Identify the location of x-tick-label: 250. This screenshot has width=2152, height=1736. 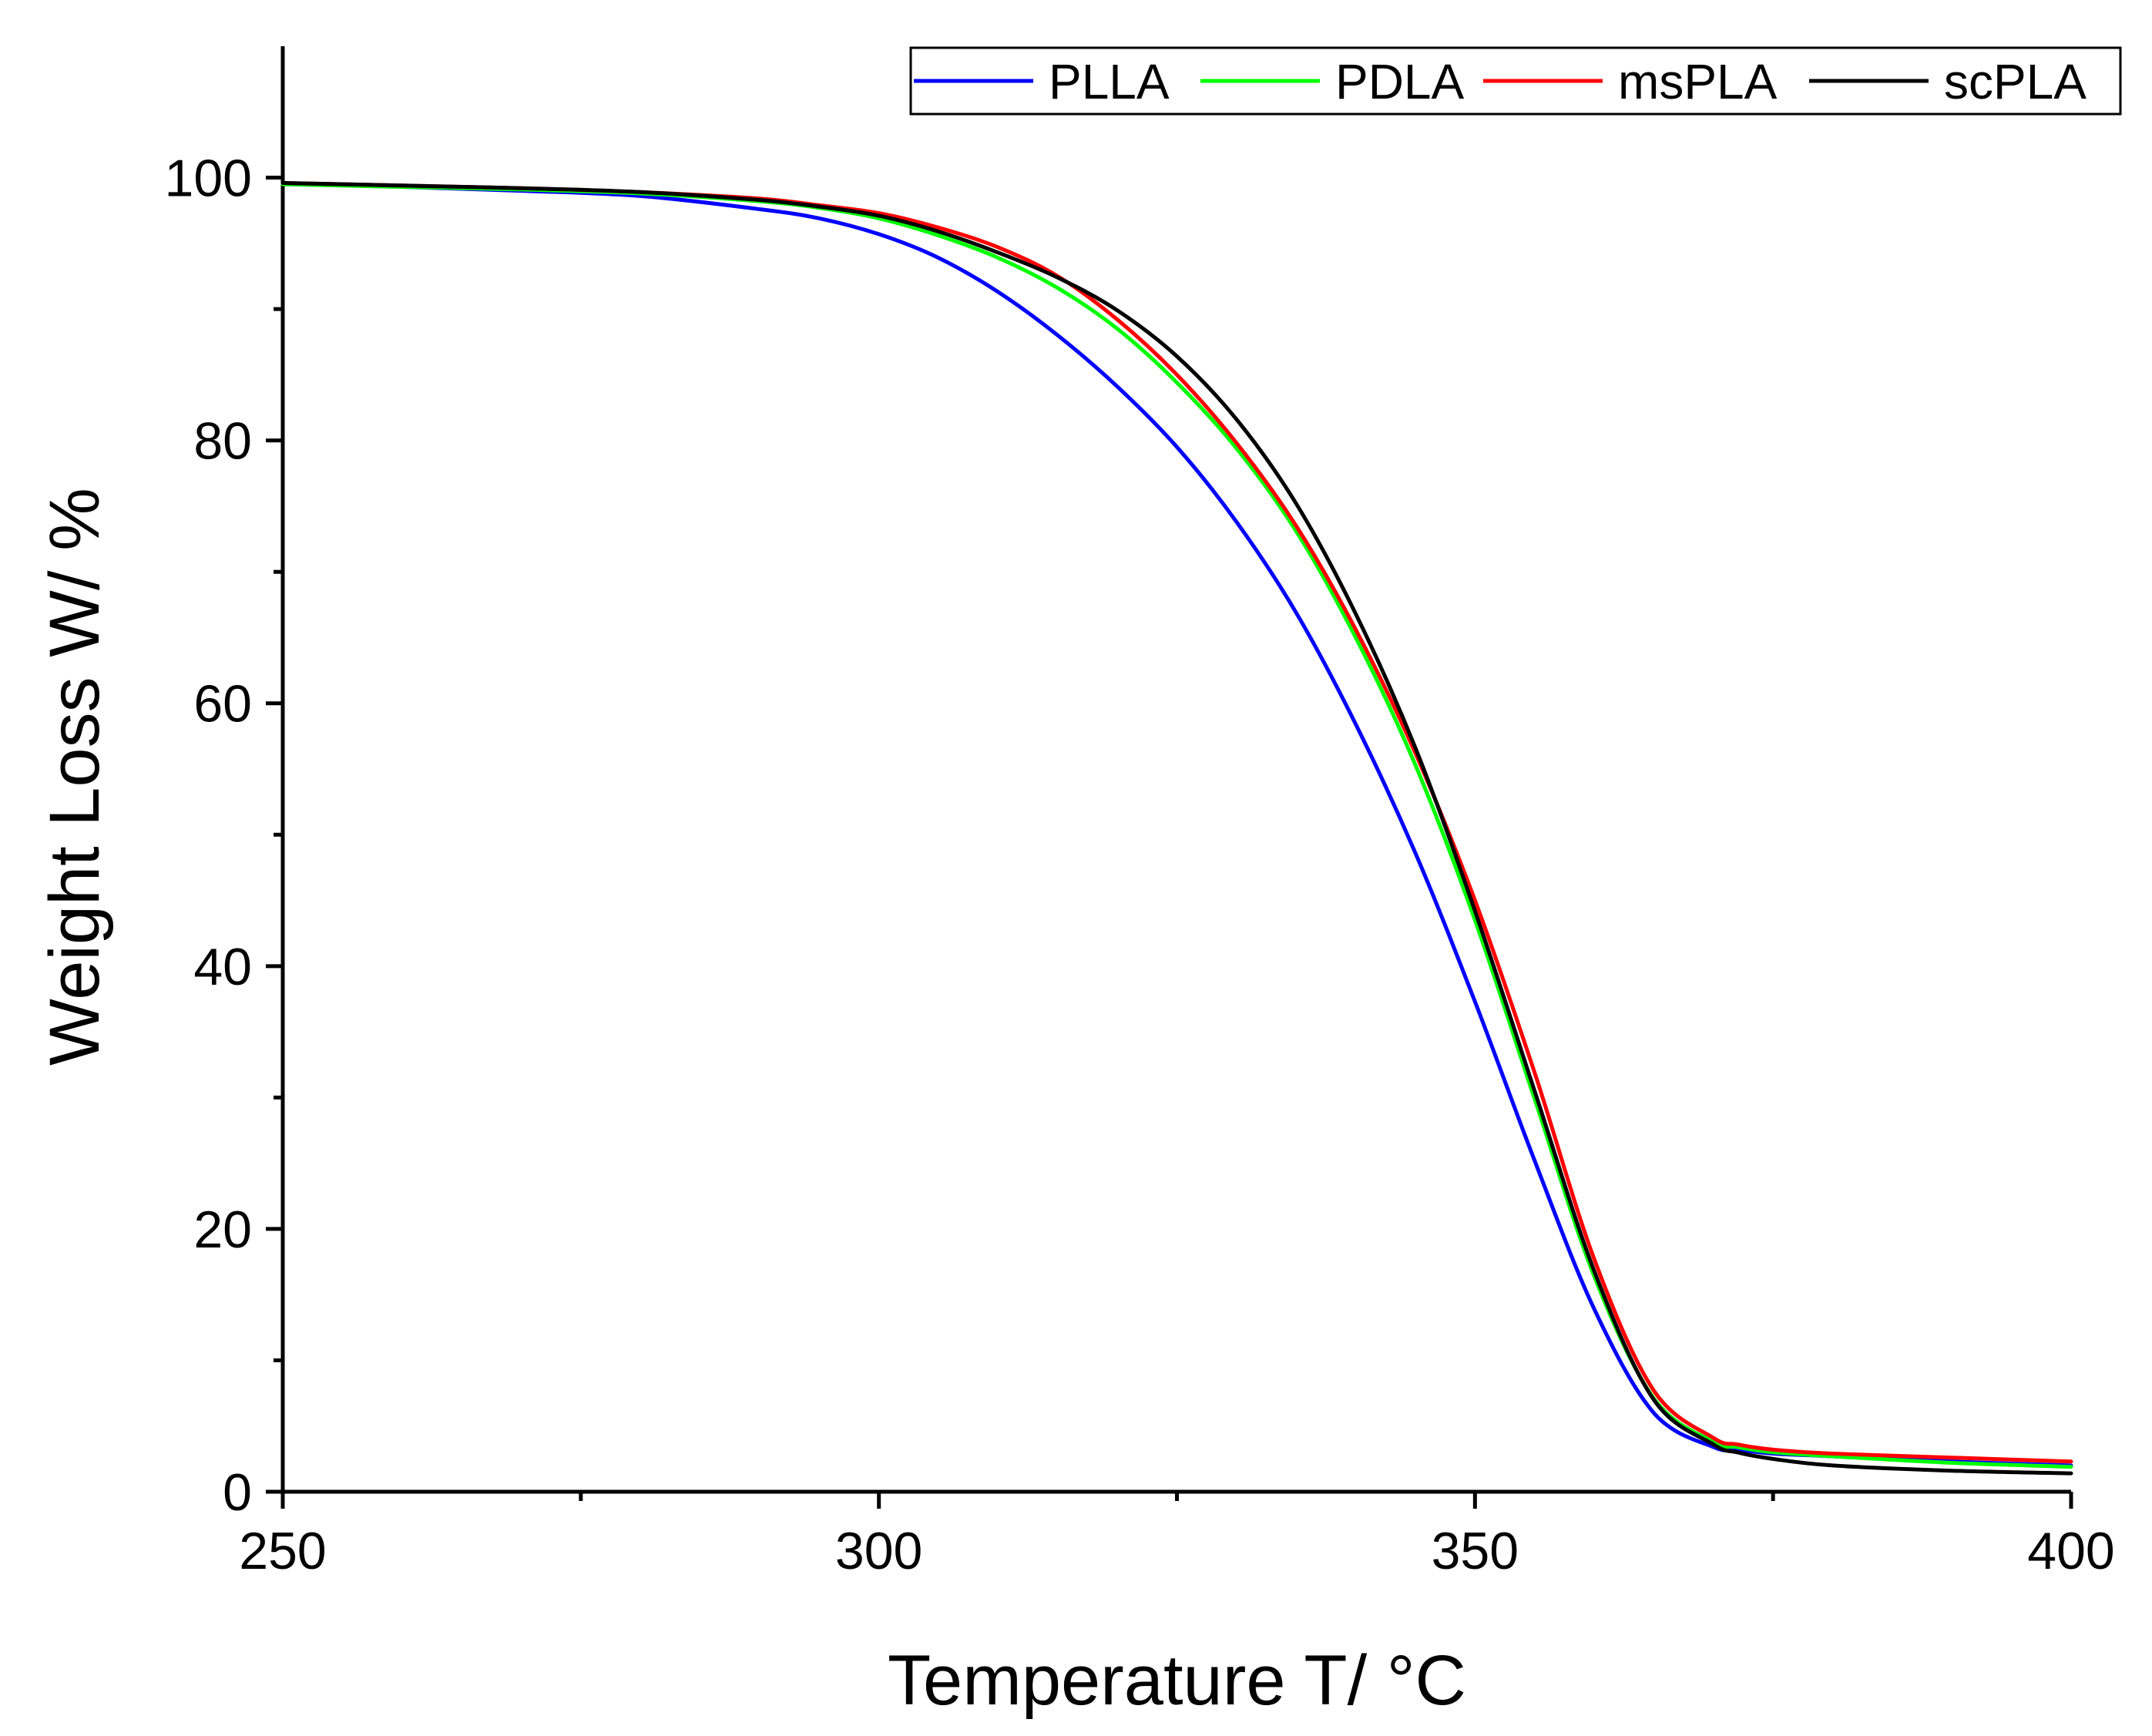
(282, 1551).